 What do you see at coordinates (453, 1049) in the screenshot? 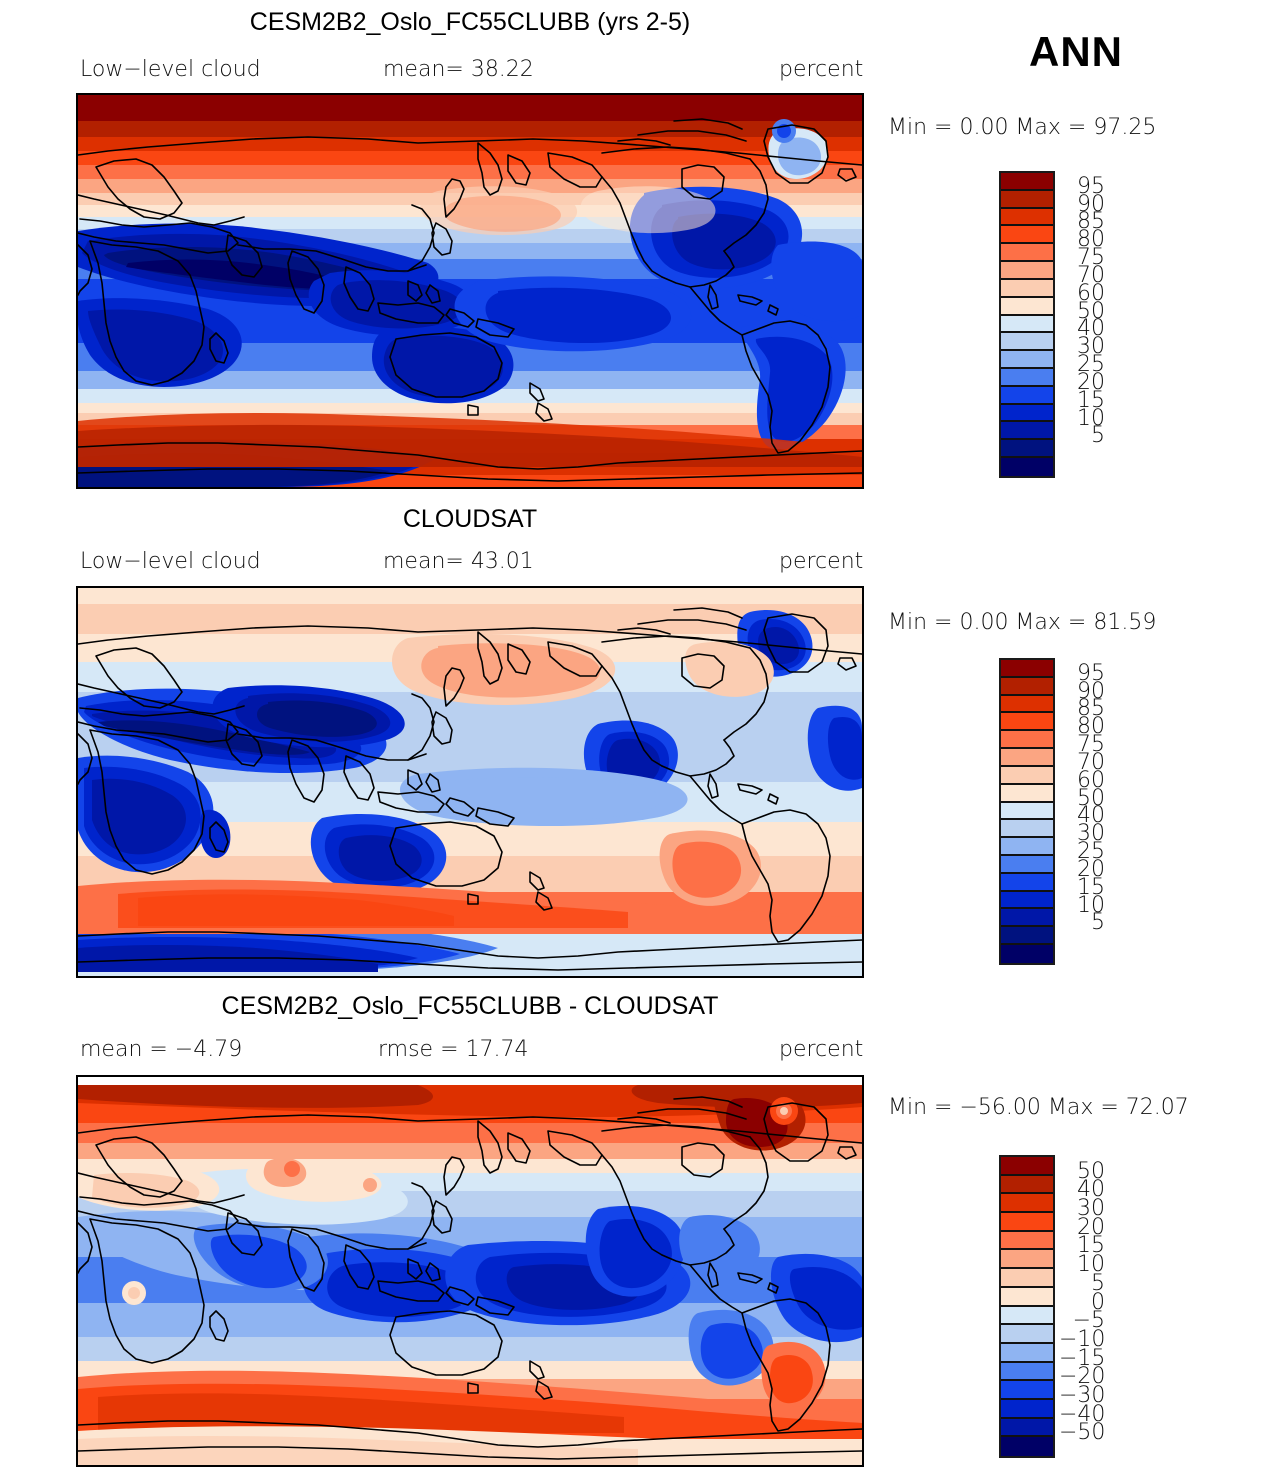
I see `panel-rmse-label-diff: rmse = 17.74` at bounding box center [453, 1049].